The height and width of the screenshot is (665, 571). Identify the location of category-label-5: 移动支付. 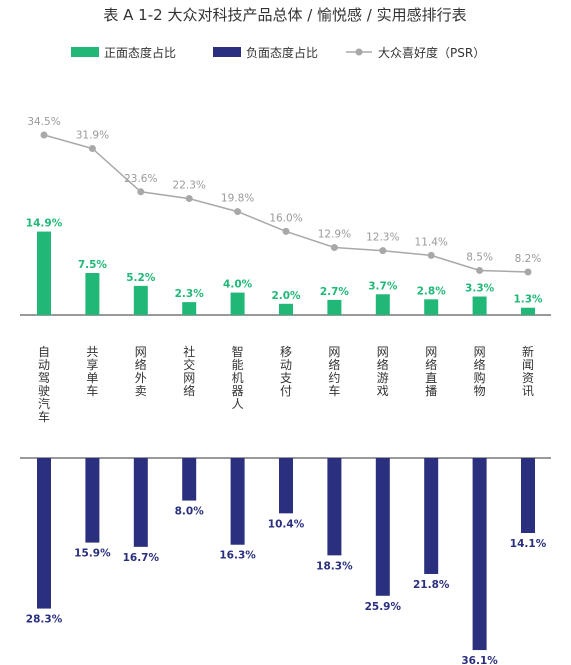
(286, 371).